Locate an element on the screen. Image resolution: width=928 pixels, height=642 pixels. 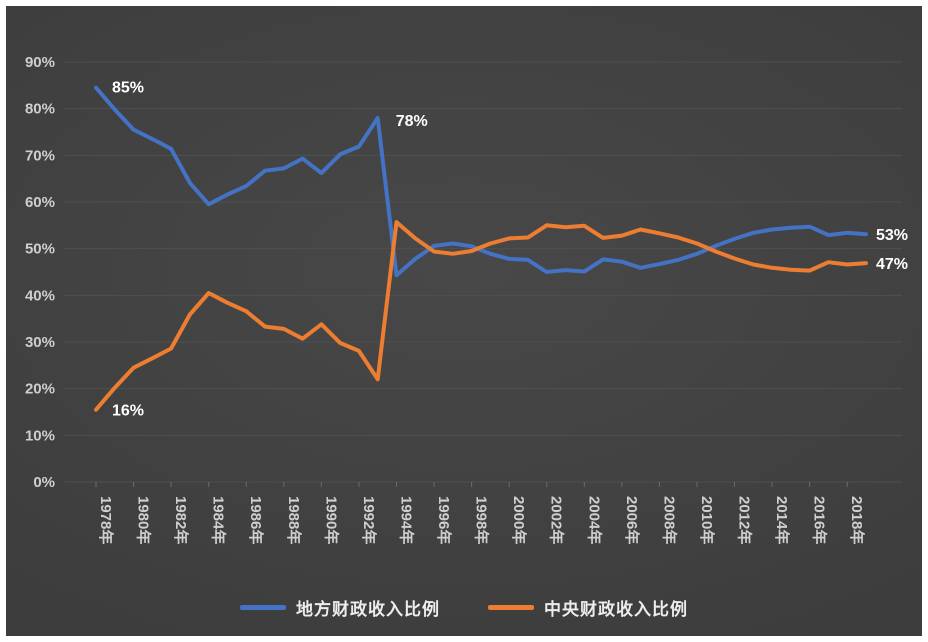
x-axis-tick-label: 2002年 is located at coordinates (557, 520).